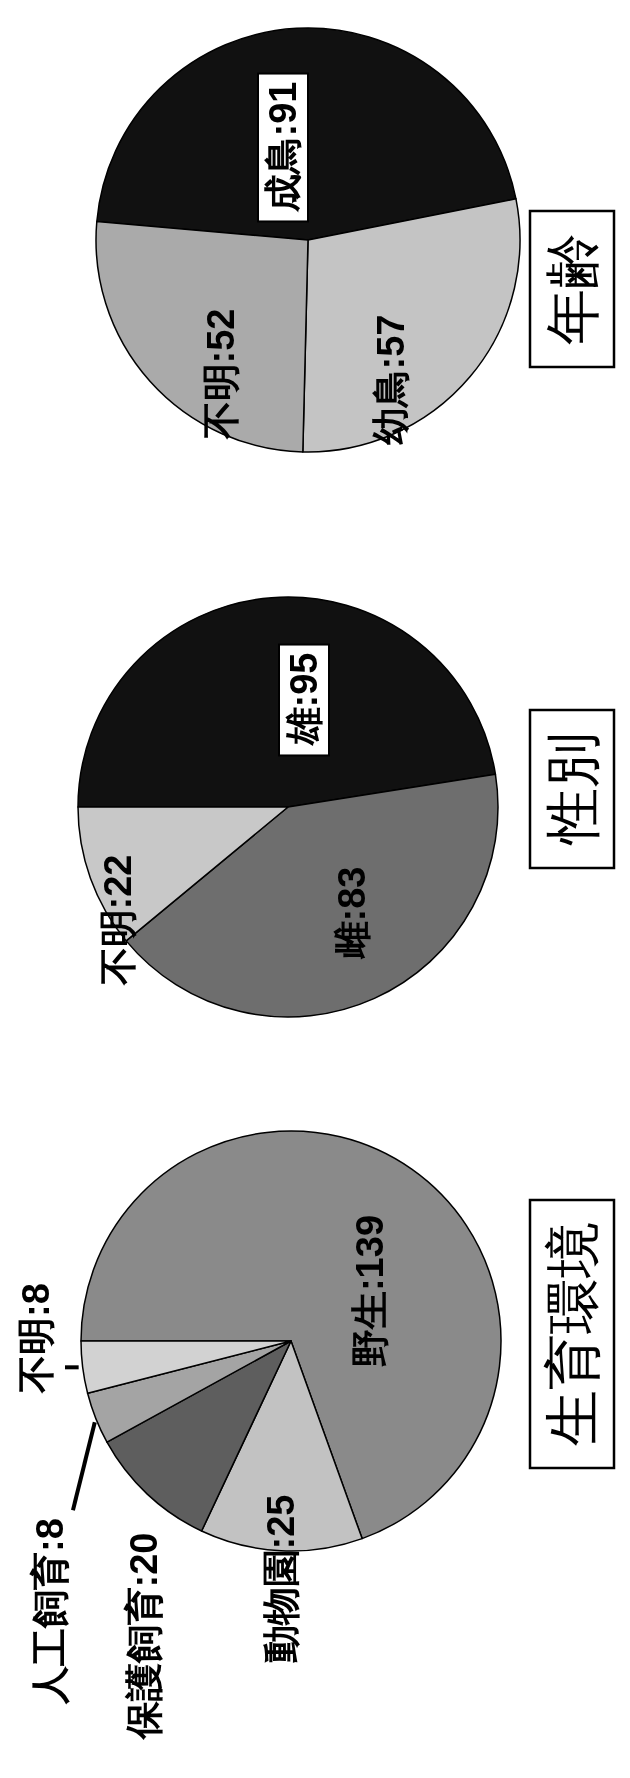  I want to click on data-label: :95, so click(304, 680).